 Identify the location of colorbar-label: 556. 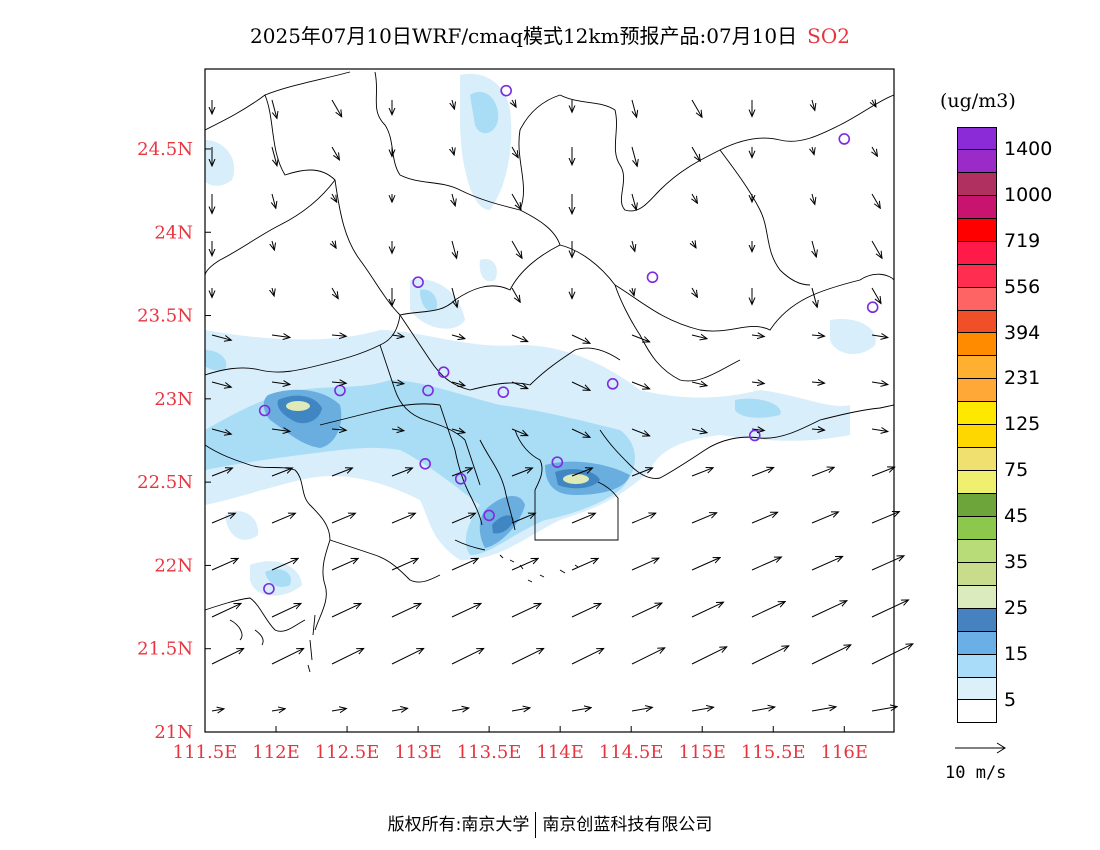
(1022, 286).